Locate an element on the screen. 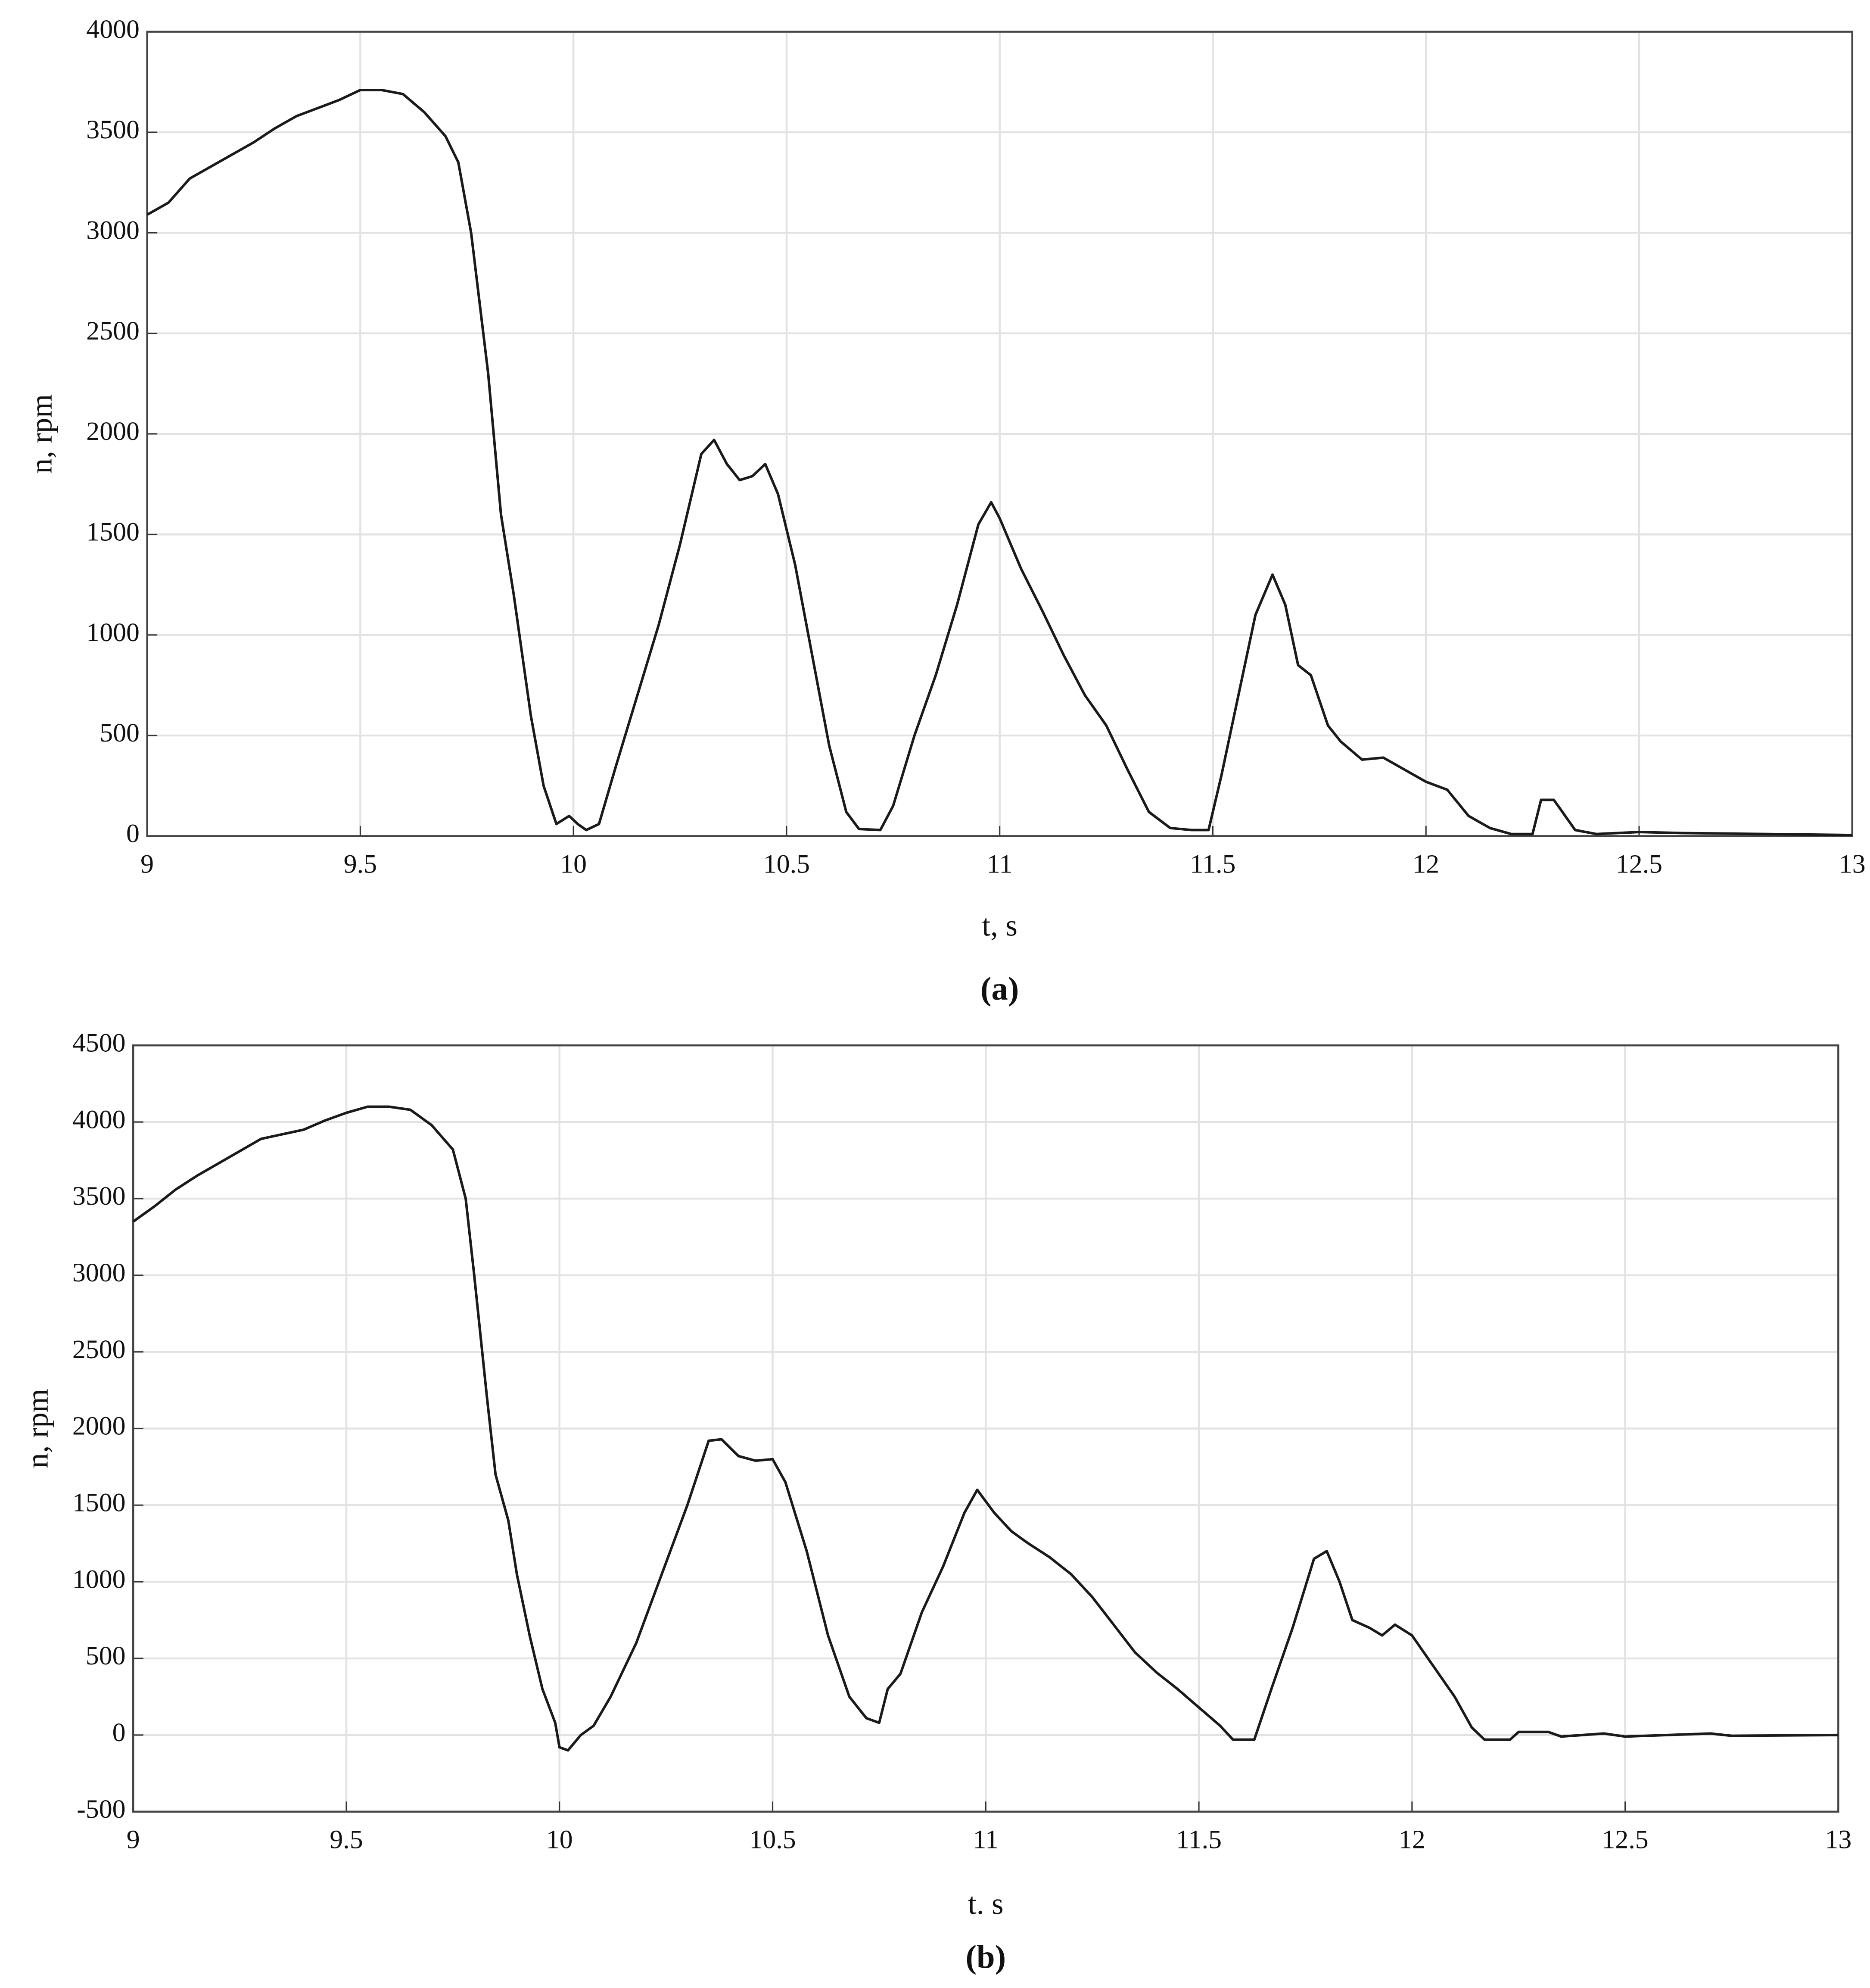 The width and height of the screenshot is (1870, 1988). y-tick-label: -500 is located at coordinates (101, 1809).